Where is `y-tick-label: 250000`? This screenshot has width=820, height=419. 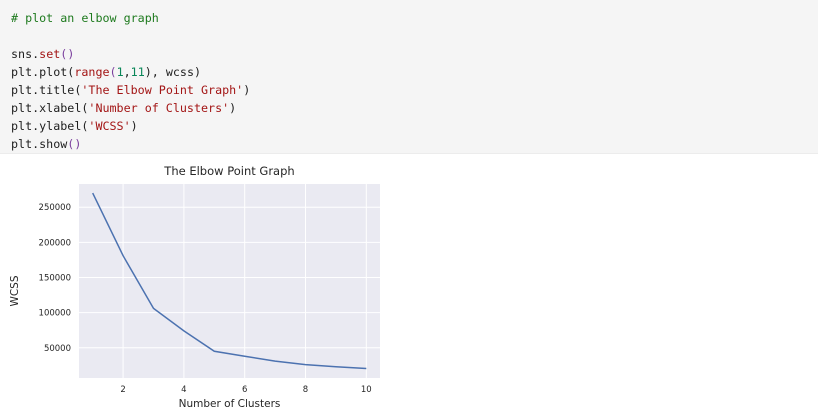 y-tick-label: 250000 is located at coordinates (55, 208).